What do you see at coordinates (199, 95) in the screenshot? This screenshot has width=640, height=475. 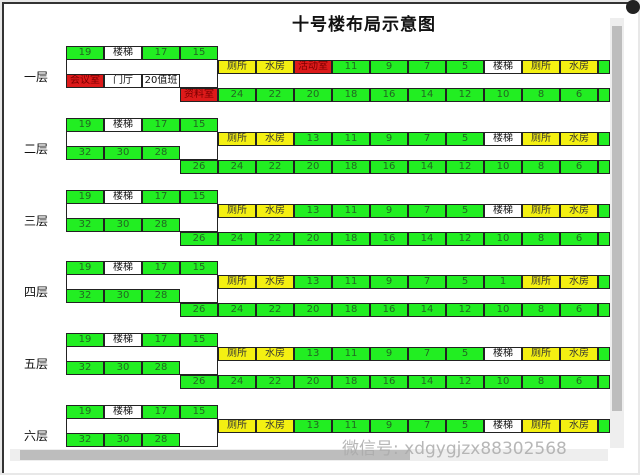 I see `room-cell: 资料室` at bounding box center [199, 95].